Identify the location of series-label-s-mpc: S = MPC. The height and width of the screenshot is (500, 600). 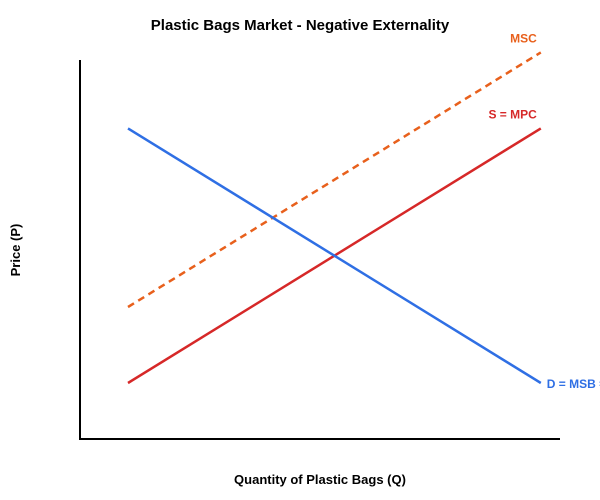
(512, 114).